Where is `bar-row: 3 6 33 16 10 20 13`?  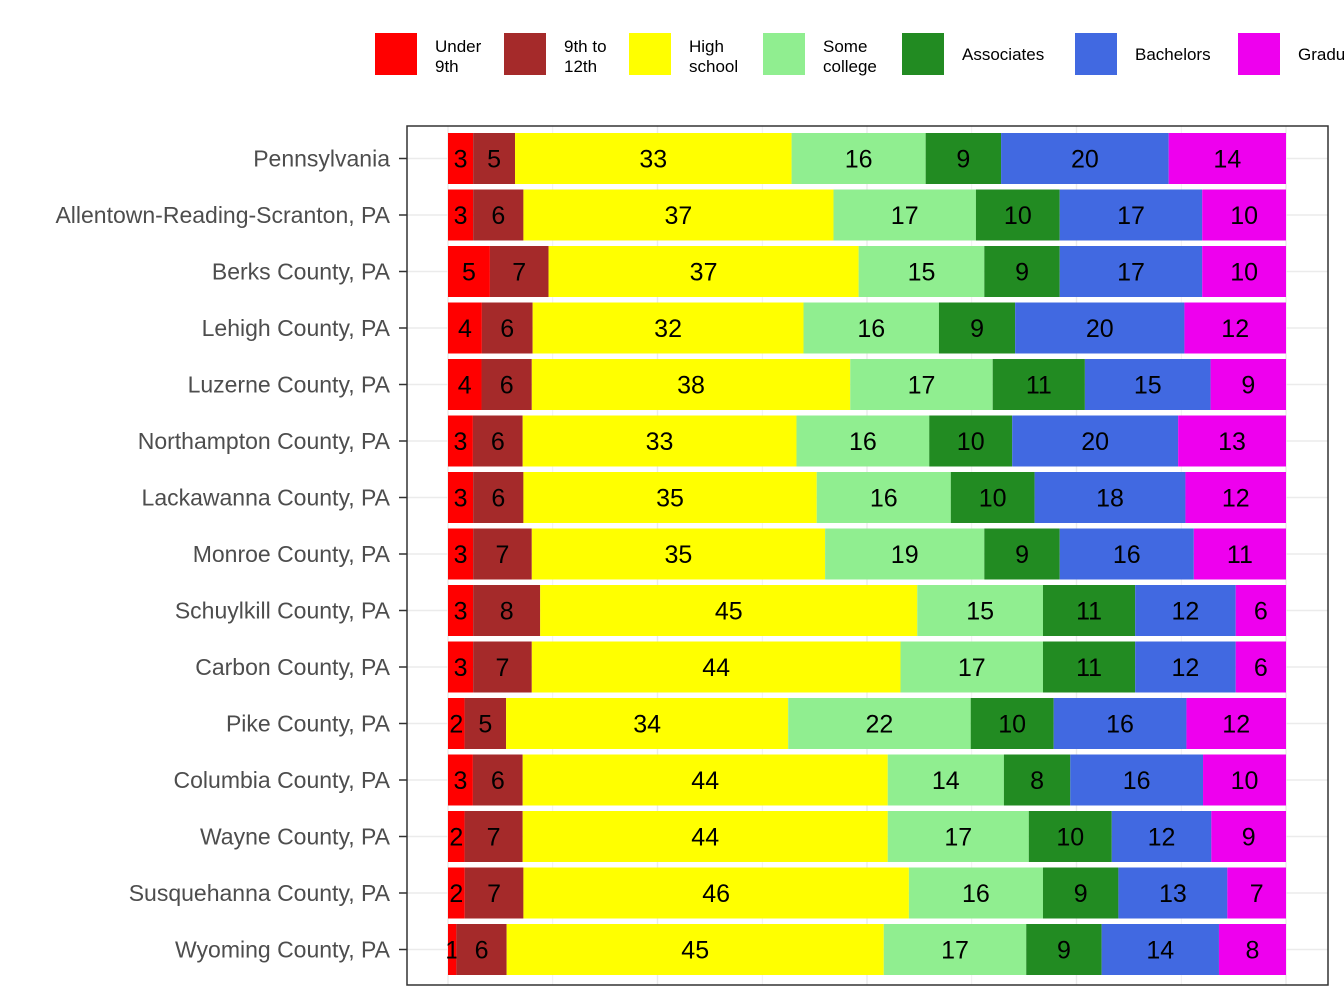
bar-row: 3 6 33 16 10 20 13 is located at coordinates (867, 441).